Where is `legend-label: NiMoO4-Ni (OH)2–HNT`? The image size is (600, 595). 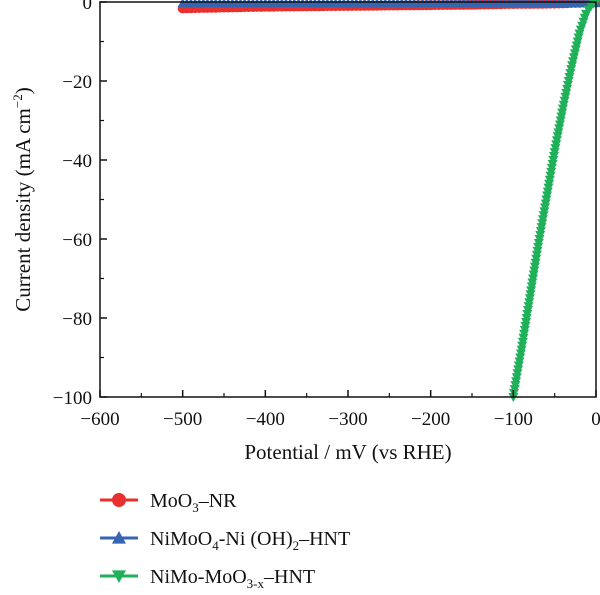
legend-label: NiMoO4-Ni (OH)2–HNT is located at coordinates (250, 540).